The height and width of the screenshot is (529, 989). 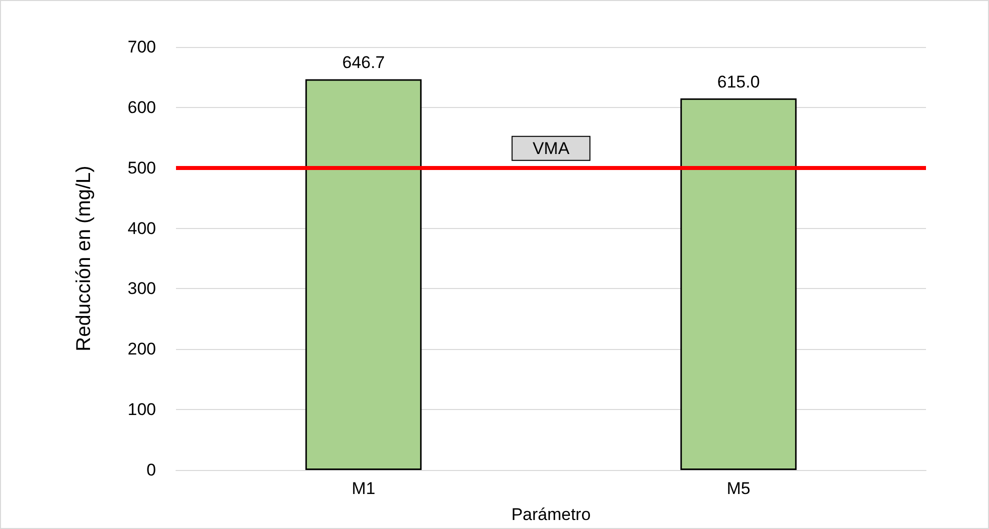 I want to click on y-axis-title: Reducción en (mg/L), so click(x=84, y=259).